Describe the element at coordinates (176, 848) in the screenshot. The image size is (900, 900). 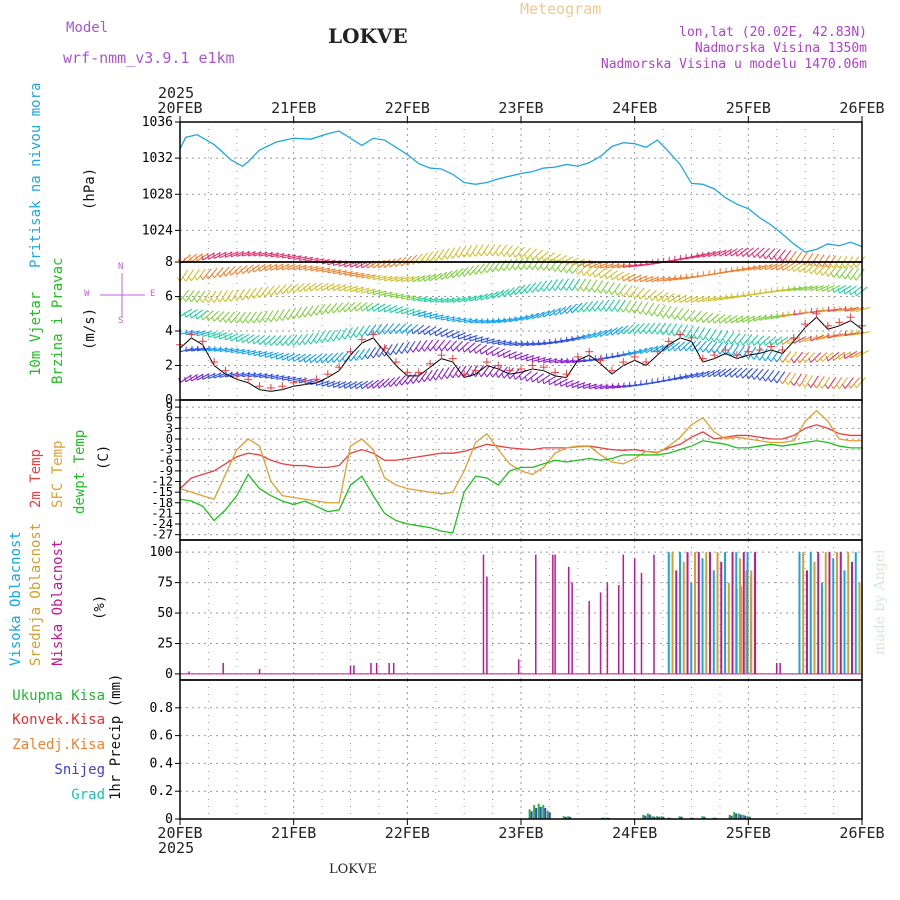
I see `year-bottom: 2025` at that location.